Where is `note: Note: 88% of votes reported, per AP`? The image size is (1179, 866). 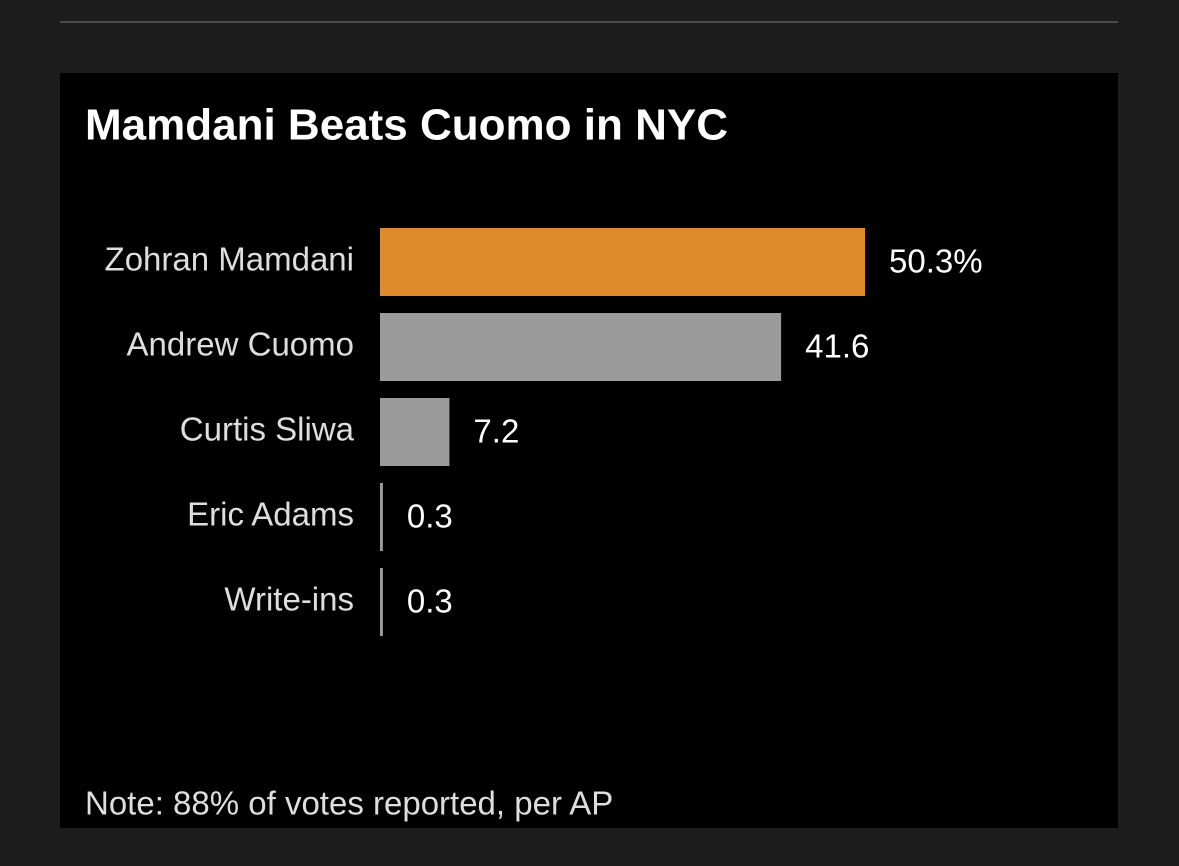
note: Note: 88% of votes reported, per AP is located at coordinates (349, 803).